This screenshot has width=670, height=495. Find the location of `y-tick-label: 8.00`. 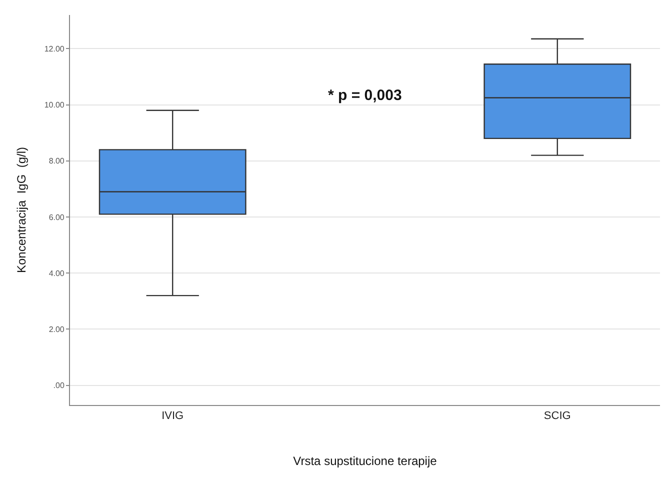

y-tick-label: 8.00 is located at coordinates (56, 161).